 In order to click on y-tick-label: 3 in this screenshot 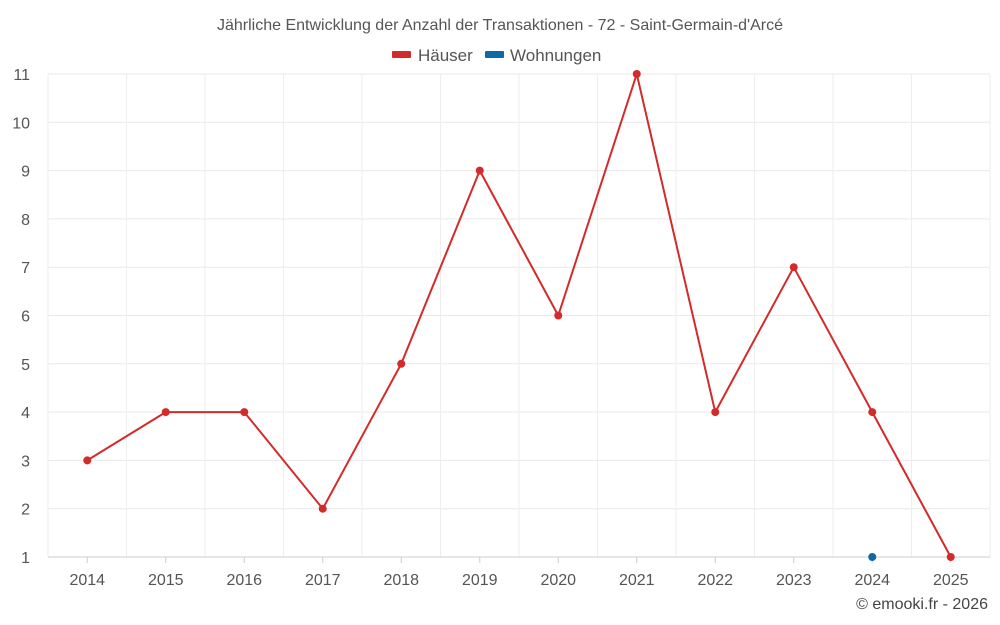, I will do `click(25, 461)`.